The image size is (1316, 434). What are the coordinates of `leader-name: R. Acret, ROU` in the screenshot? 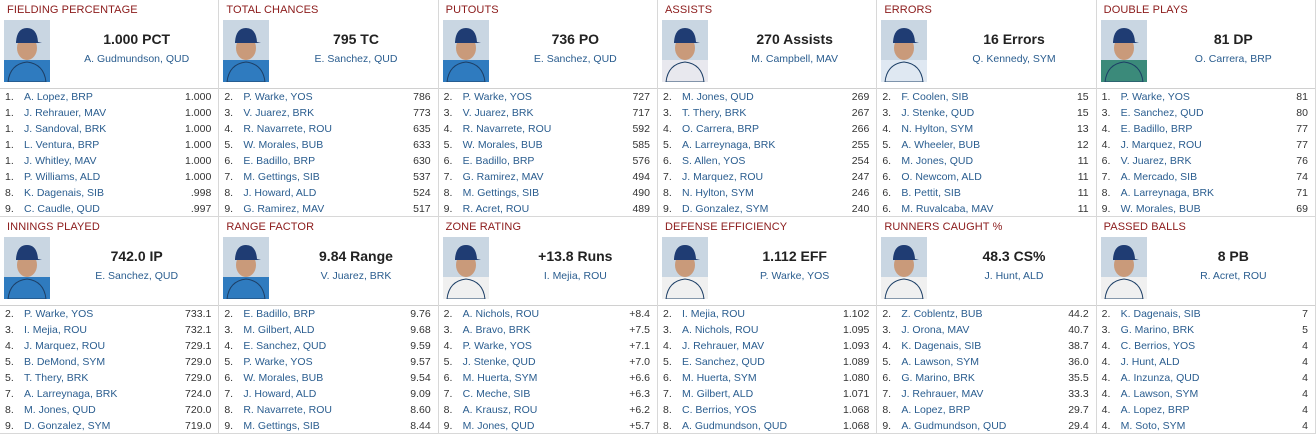 It's located at (1233, 276).